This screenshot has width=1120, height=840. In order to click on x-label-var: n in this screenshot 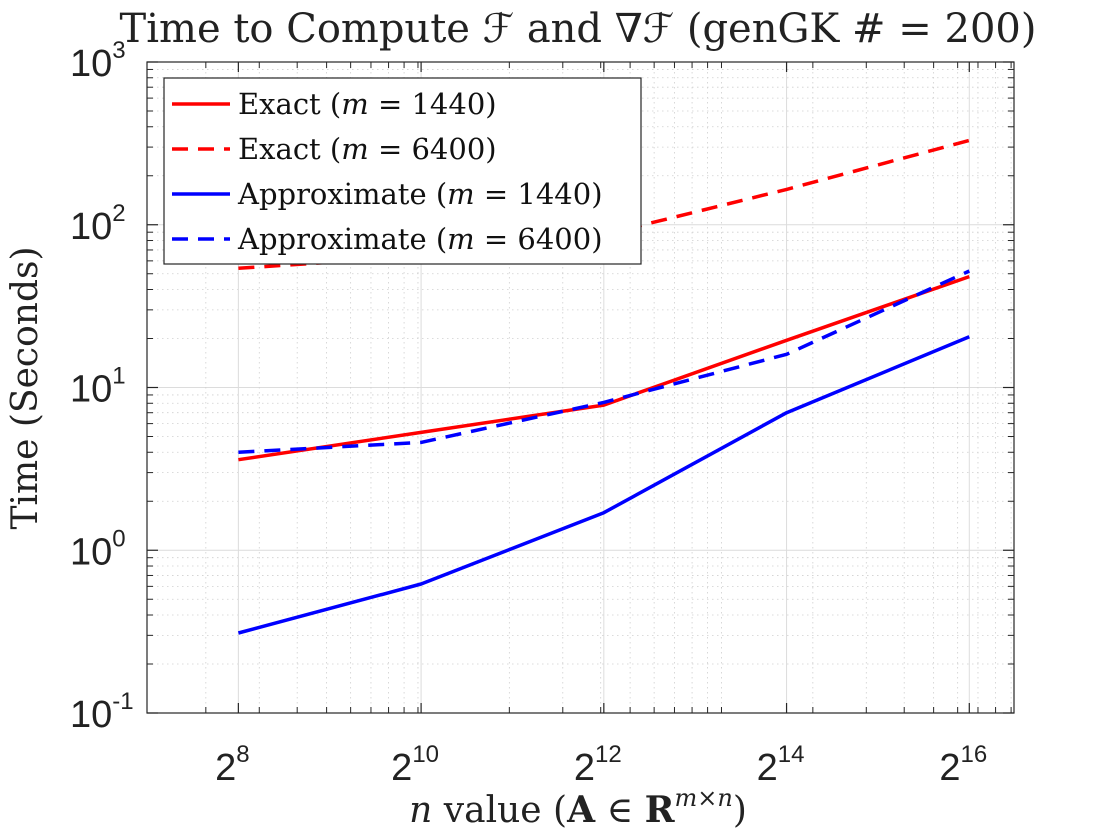, I will do `click(420, 810)`.